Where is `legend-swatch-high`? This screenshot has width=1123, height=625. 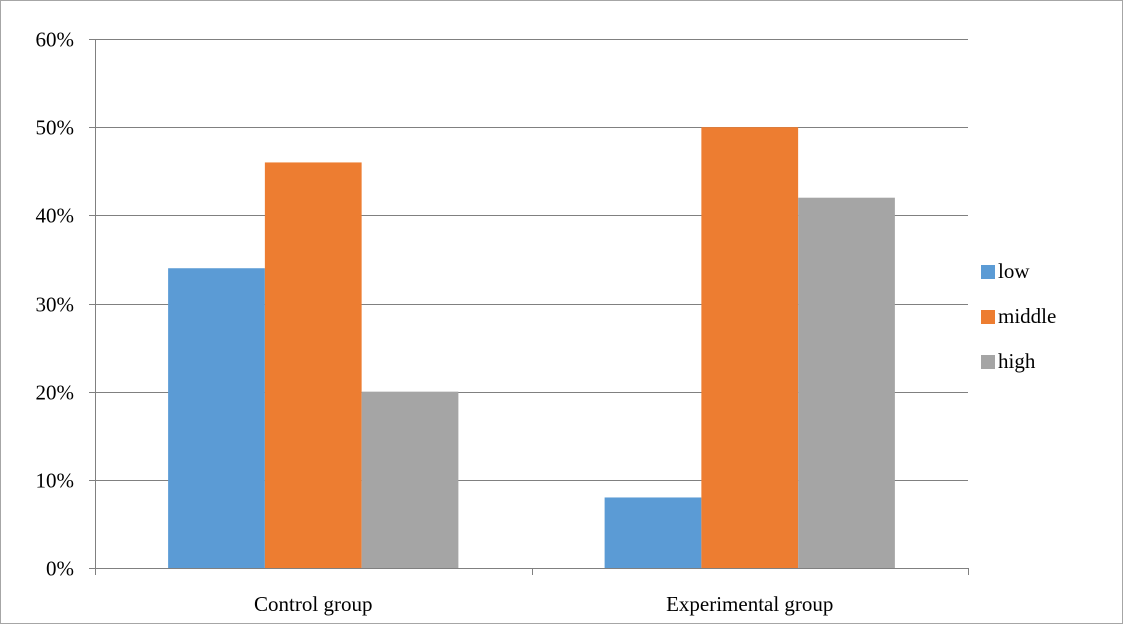
legend-swatch-high is located at coordinates (988, 362).